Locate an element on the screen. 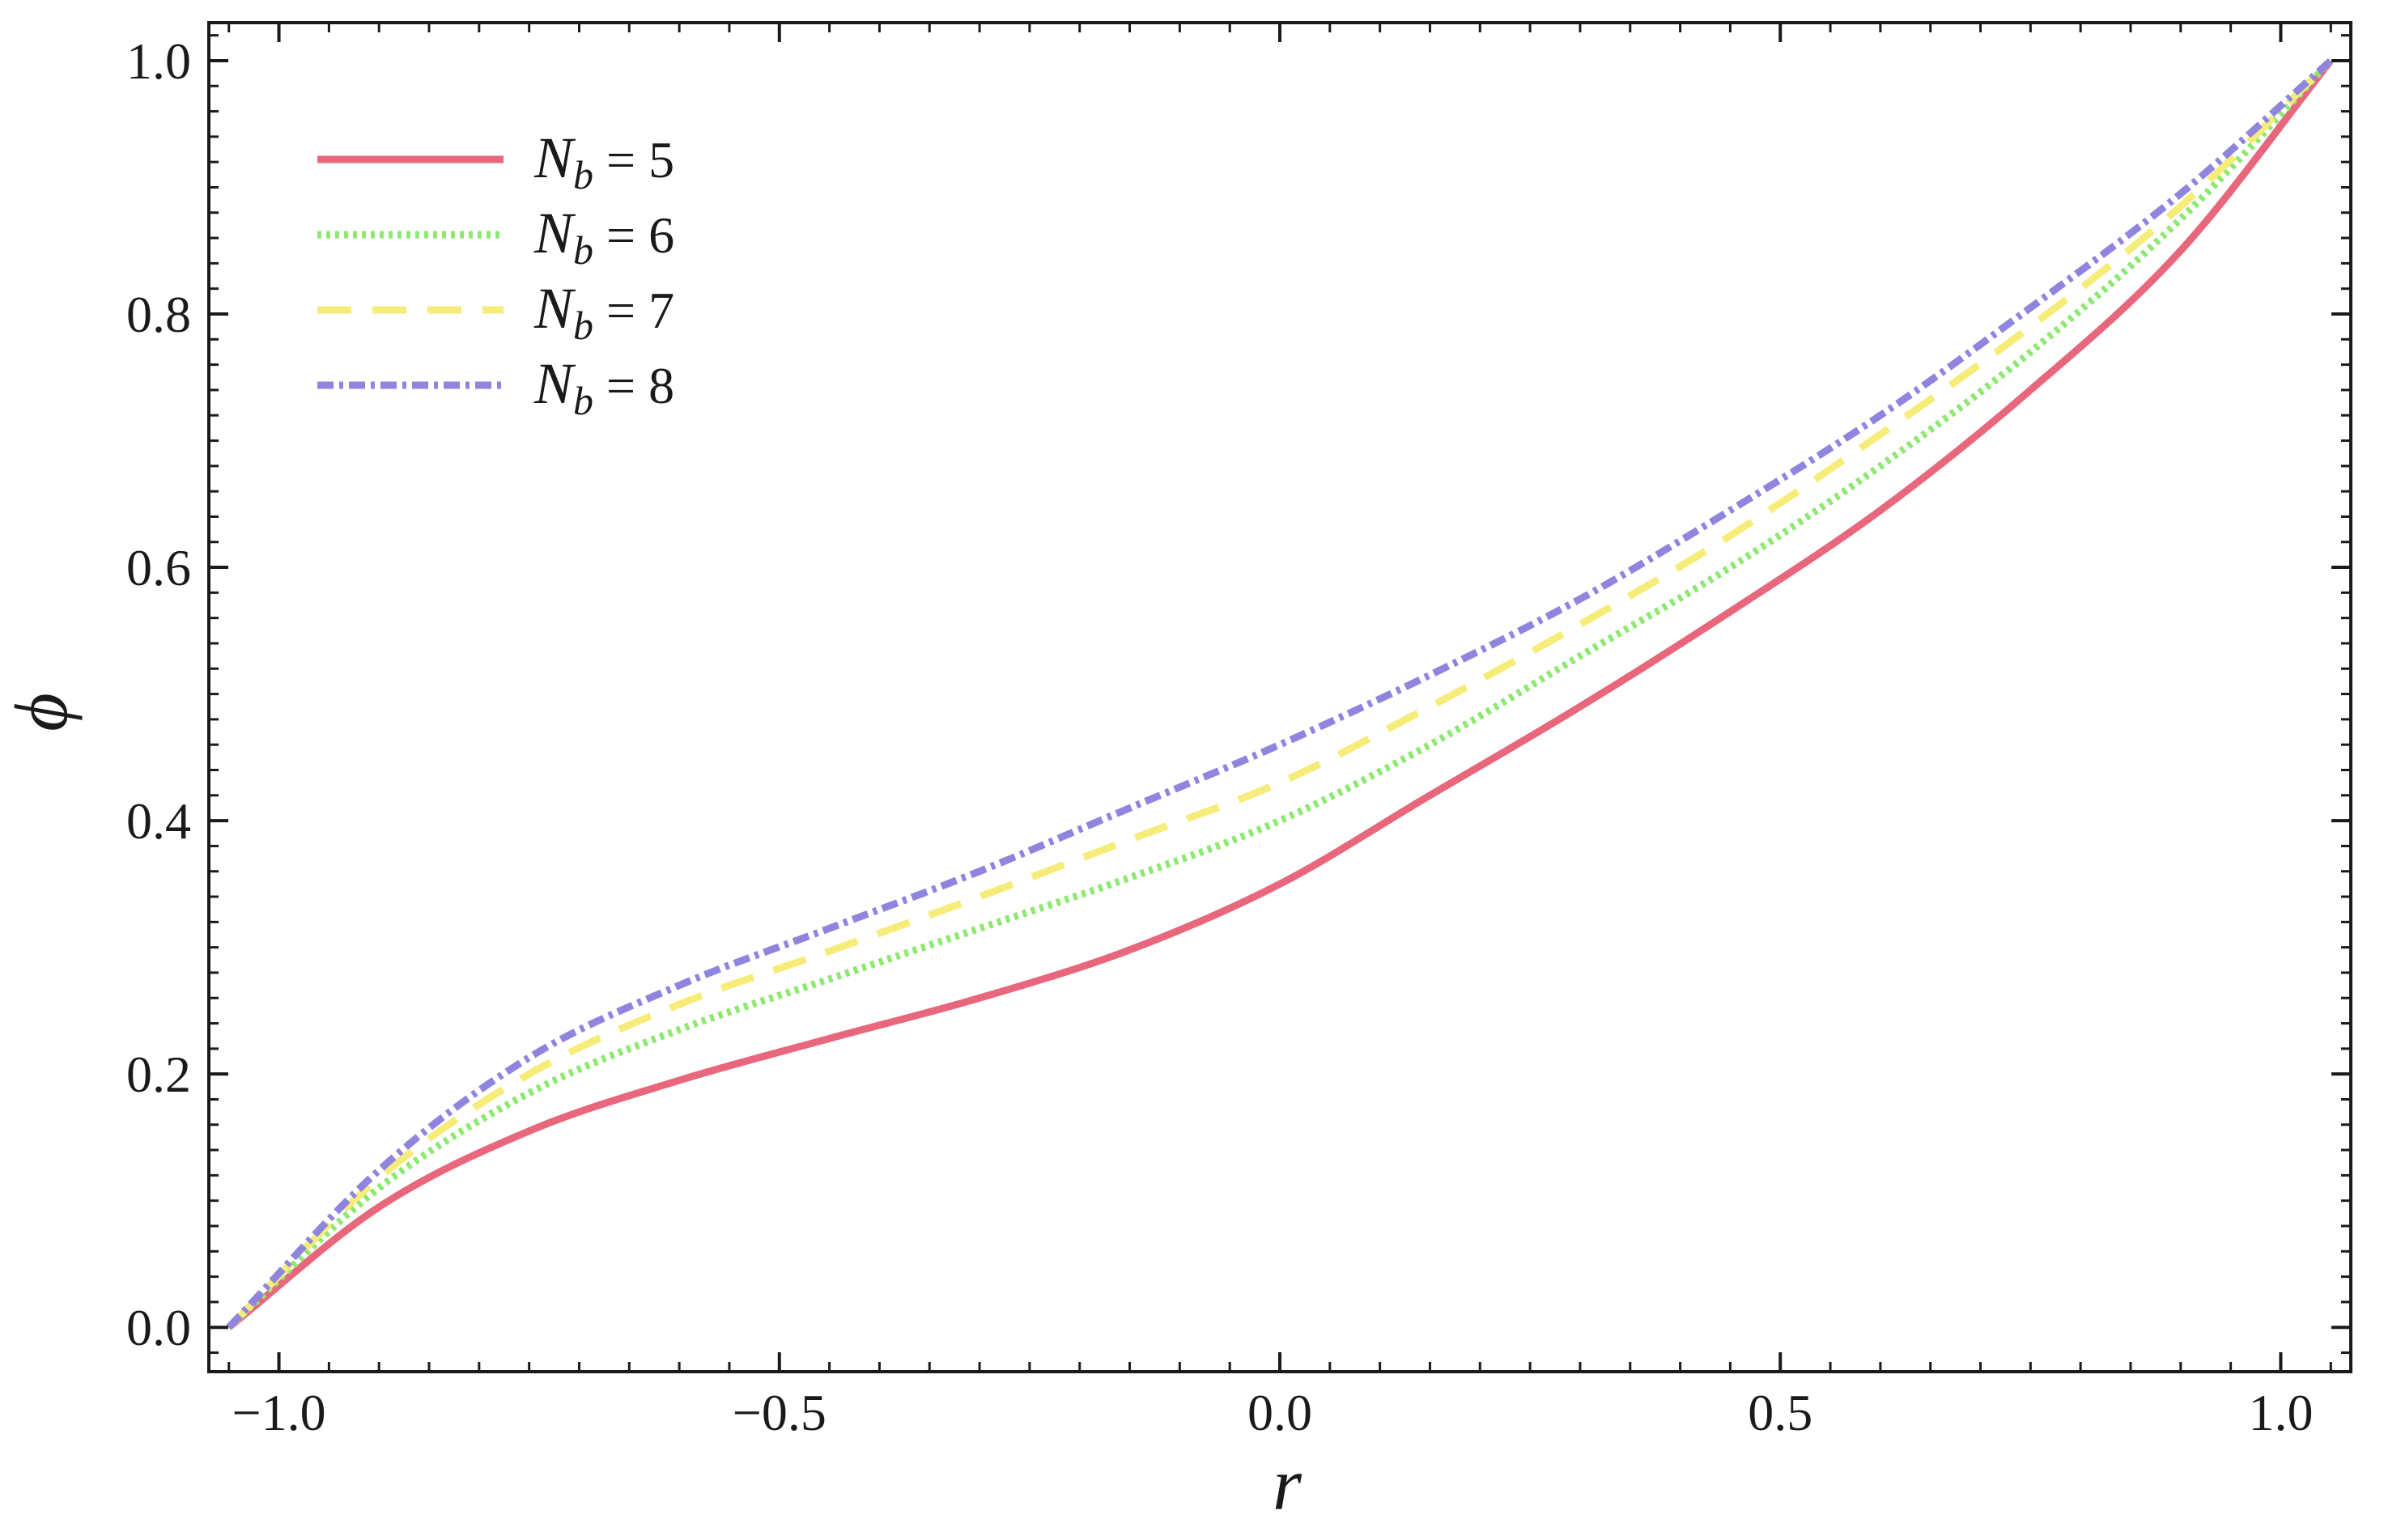  legend: Nb = 5Nb = 6Nb = 7Nb = 8 is located at coordinates (495, 274).